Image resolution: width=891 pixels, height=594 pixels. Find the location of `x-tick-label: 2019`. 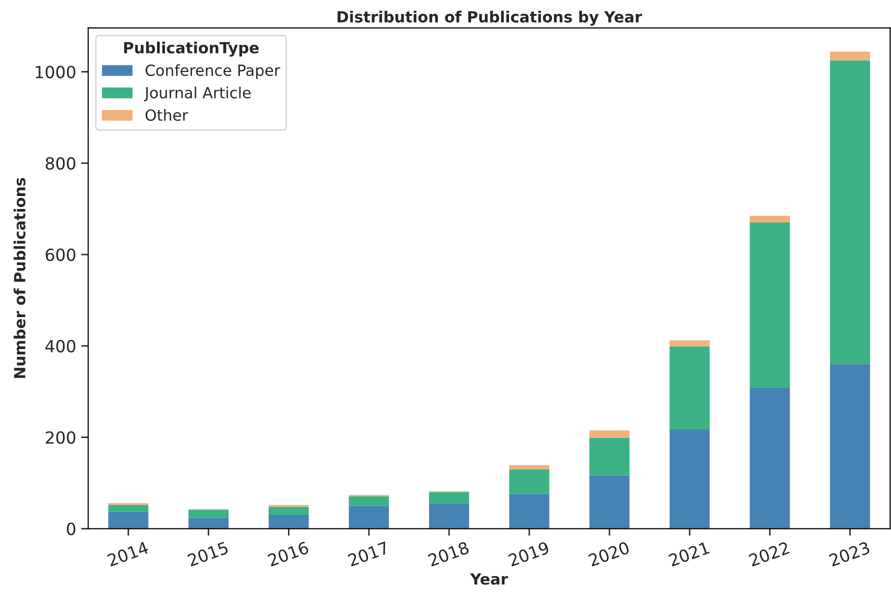

x-tick-label: 2019 is located at coordinates (529, 554).